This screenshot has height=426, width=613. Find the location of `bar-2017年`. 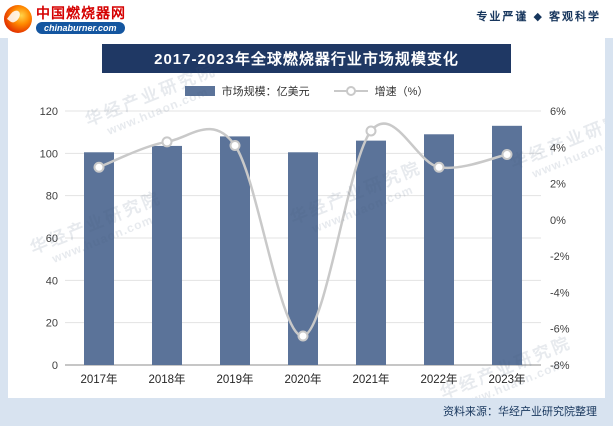

bar-2017年 is located at coordinates (98, 258).